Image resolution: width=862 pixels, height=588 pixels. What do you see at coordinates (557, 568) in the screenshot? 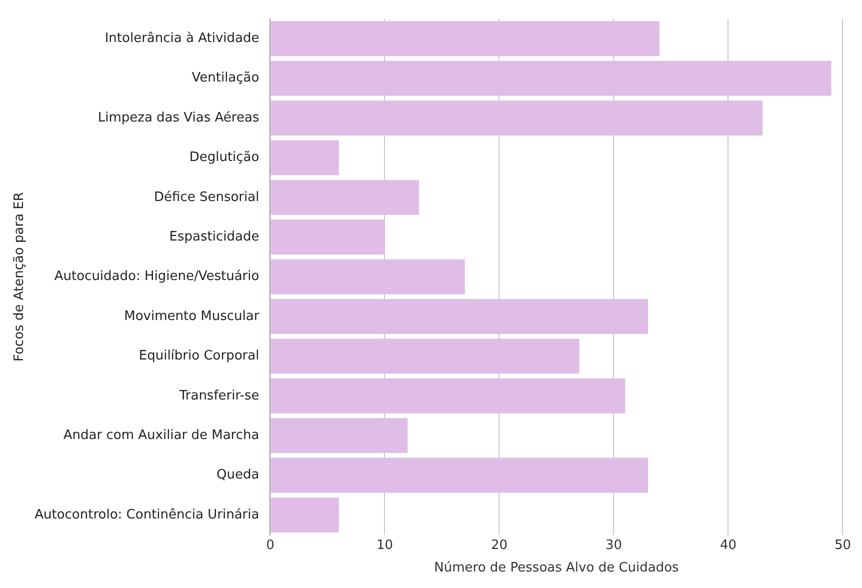
I see `x-axis-title: Número de Pessoas Alvo de Cuidados` at bounding box center [557, 568].